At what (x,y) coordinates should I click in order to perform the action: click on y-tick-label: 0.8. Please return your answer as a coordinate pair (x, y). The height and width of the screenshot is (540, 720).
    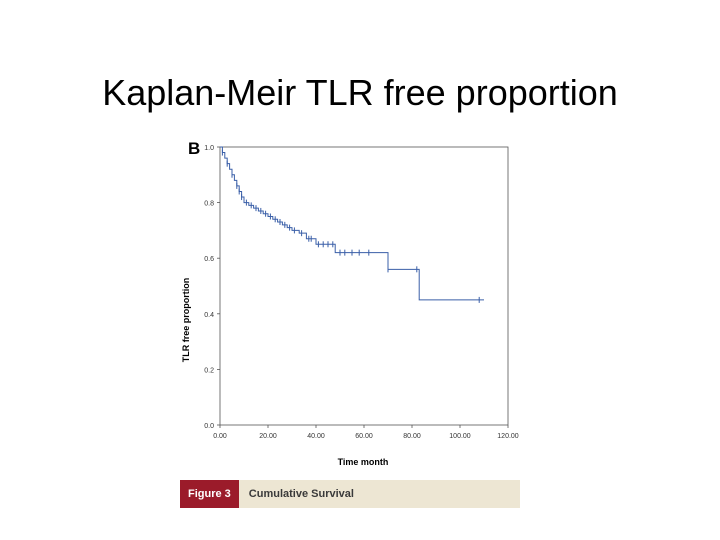
    Looking at the image, I should click on (209, 204).